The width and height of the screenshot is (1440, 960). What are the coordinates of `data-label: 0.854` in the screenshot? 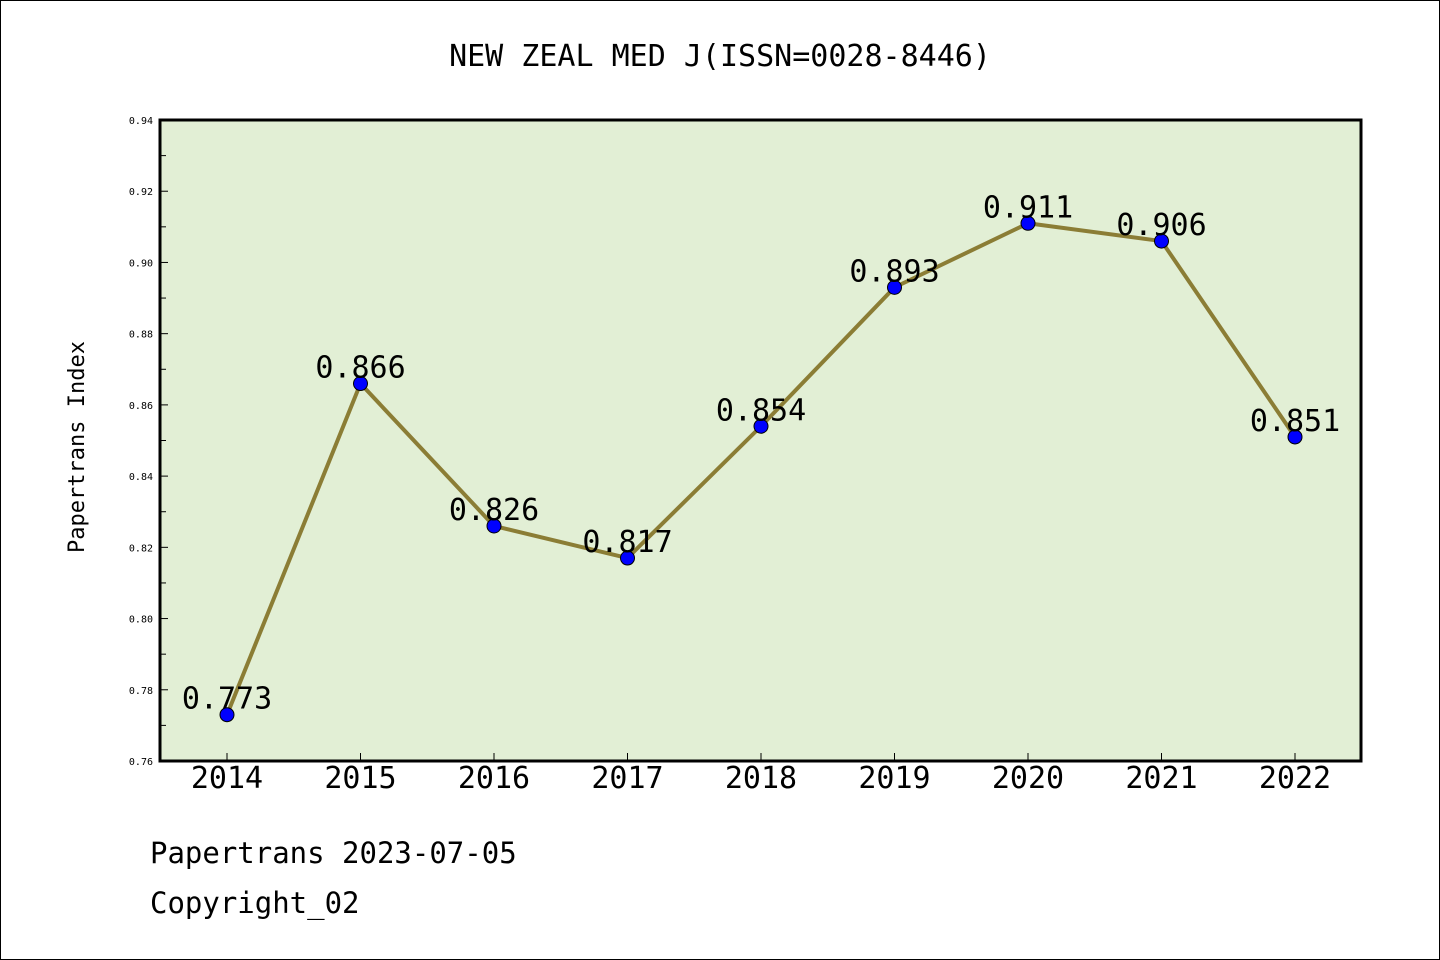 It's located at (761, 410).